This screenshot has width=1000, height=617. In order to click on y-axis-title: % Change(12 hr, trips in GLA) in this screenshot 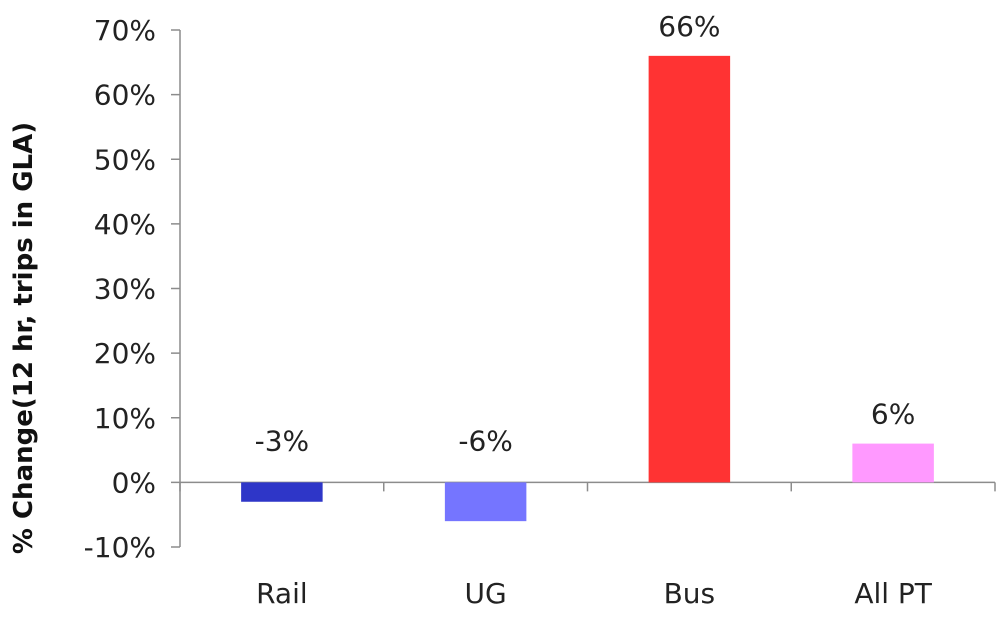, I will do `click(24, 338)`.